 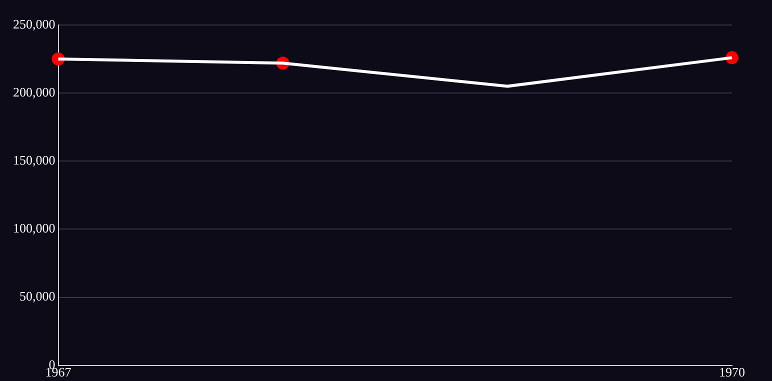 I want to click on y-tick-label: 200,000, so click(x=34, y=92).